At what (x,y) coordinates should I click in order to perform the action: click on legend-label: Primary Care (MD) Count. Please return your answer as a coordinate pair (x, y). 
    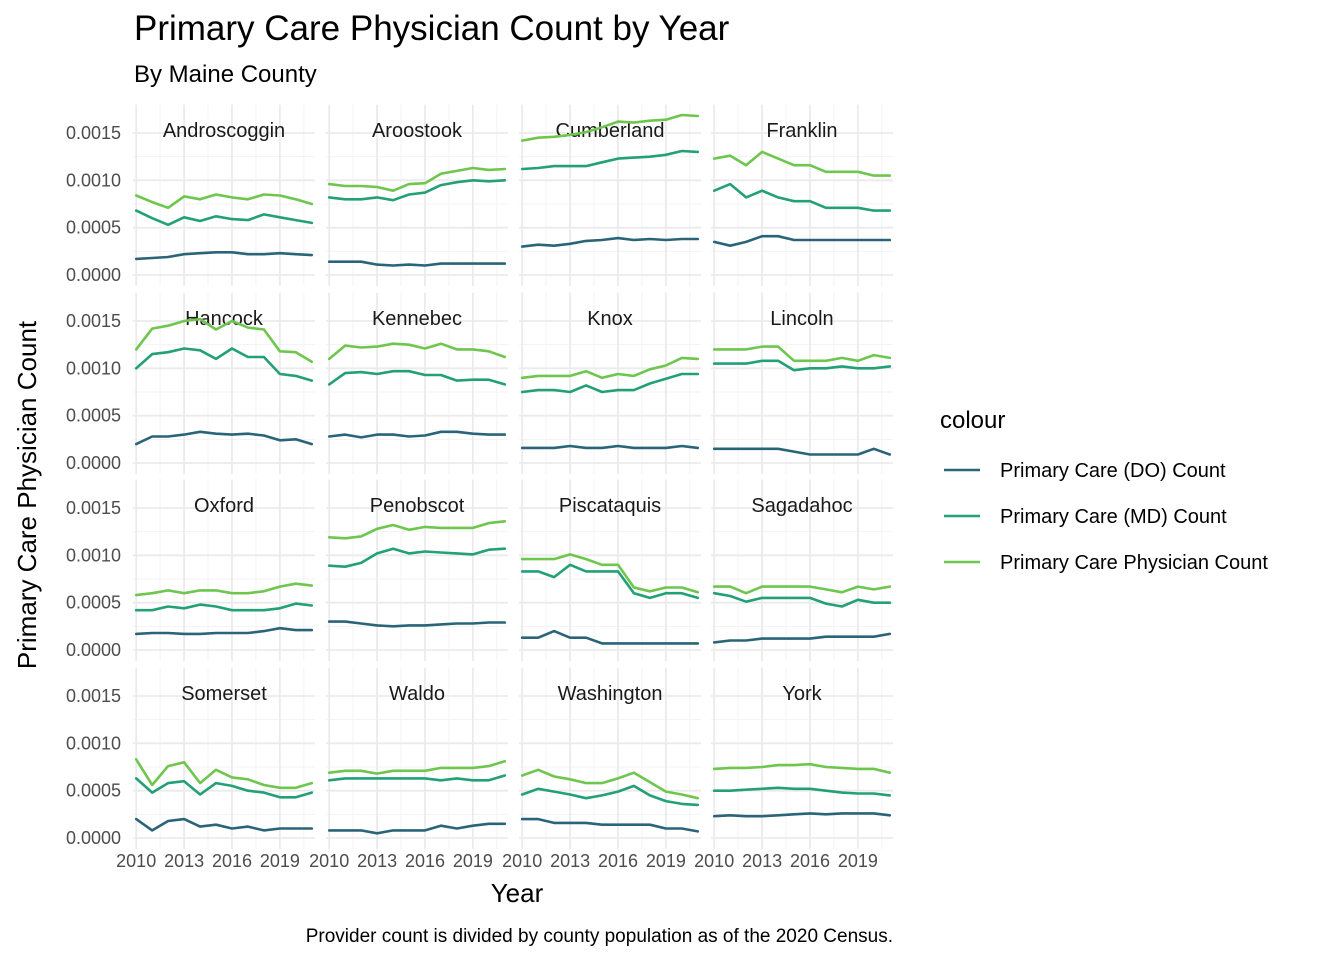
    Looking at the image, I should click on (1113, 517).